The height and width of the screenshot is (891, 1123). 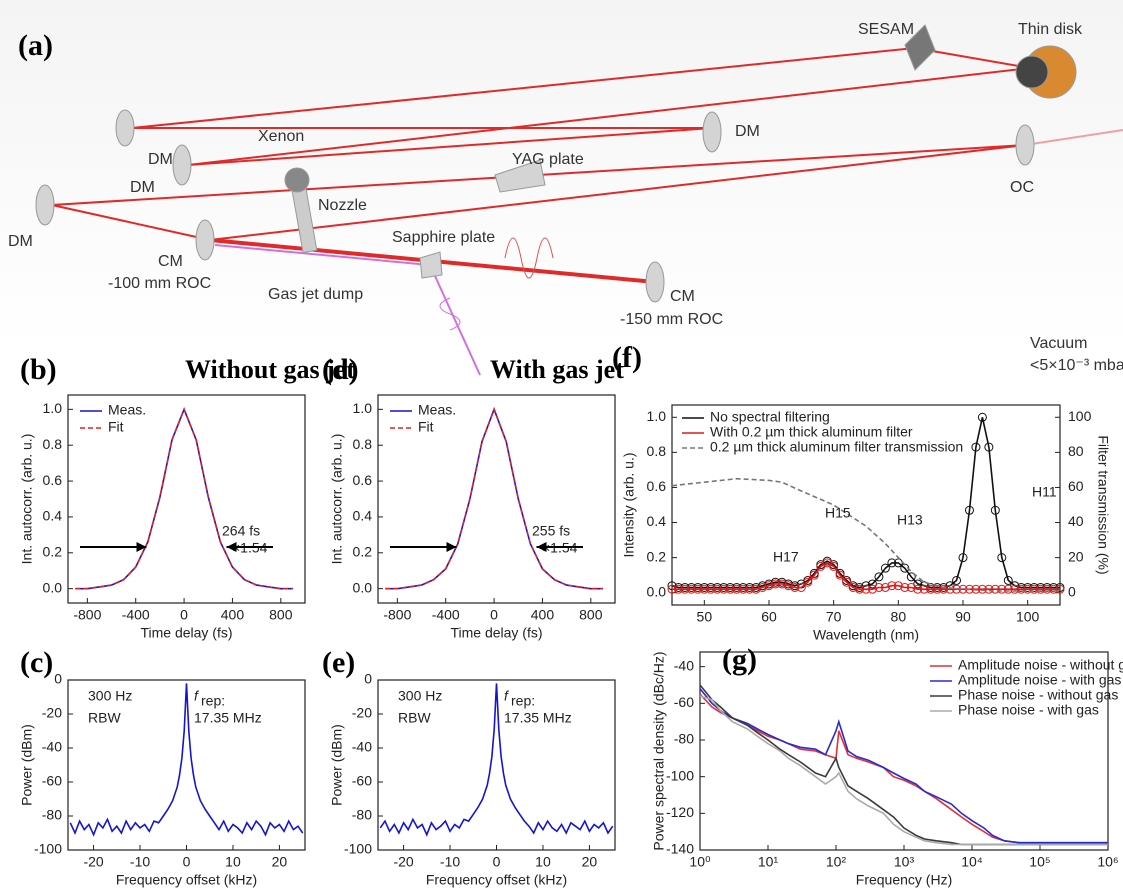 I want to click on y-tick-label: -140, so click(x=680, y=849).